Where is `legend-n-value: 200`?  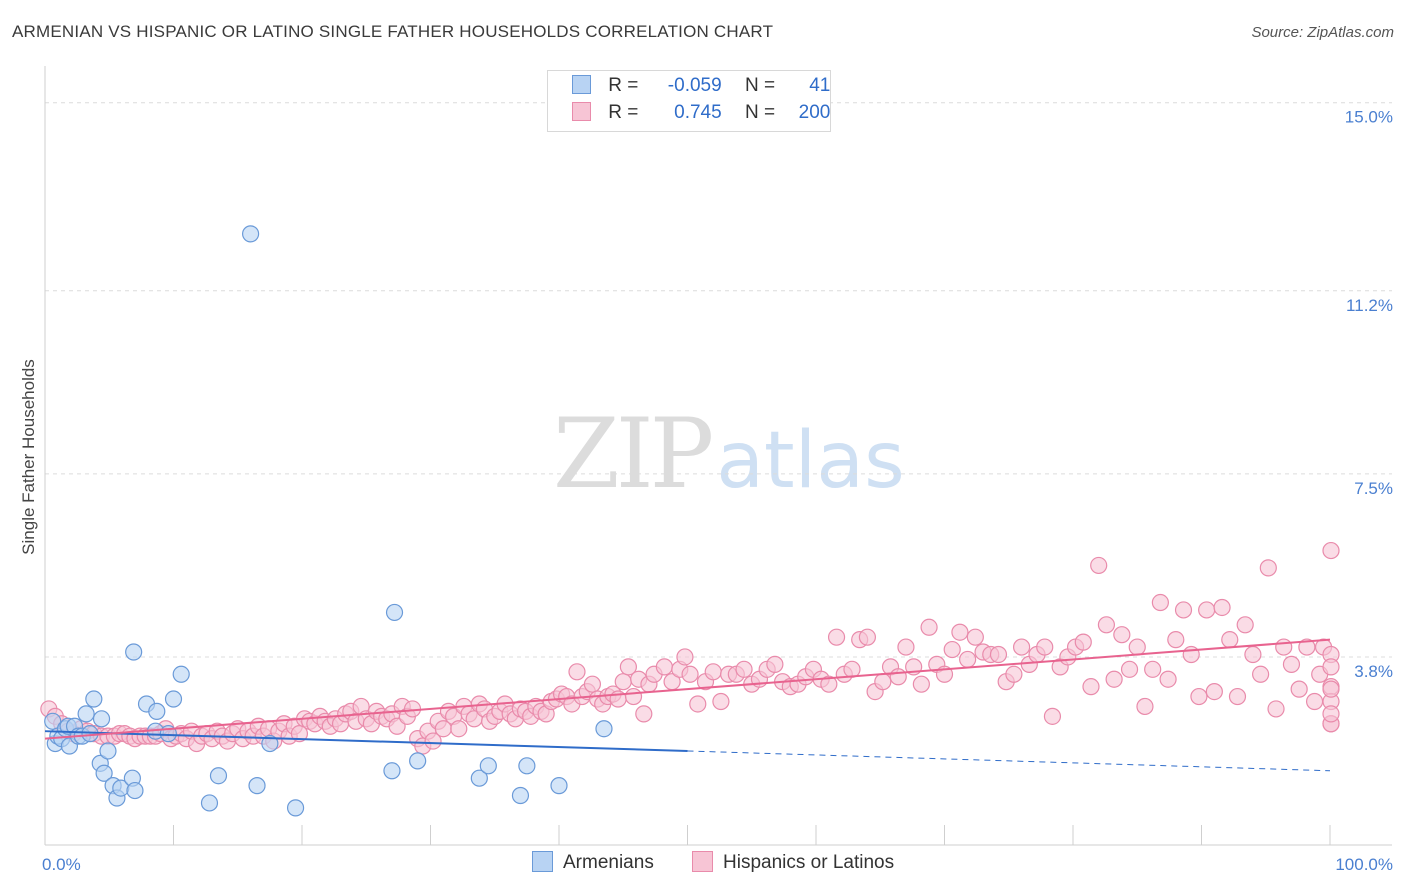
legend-n-value: 200 is located at coordinates (814, 112).